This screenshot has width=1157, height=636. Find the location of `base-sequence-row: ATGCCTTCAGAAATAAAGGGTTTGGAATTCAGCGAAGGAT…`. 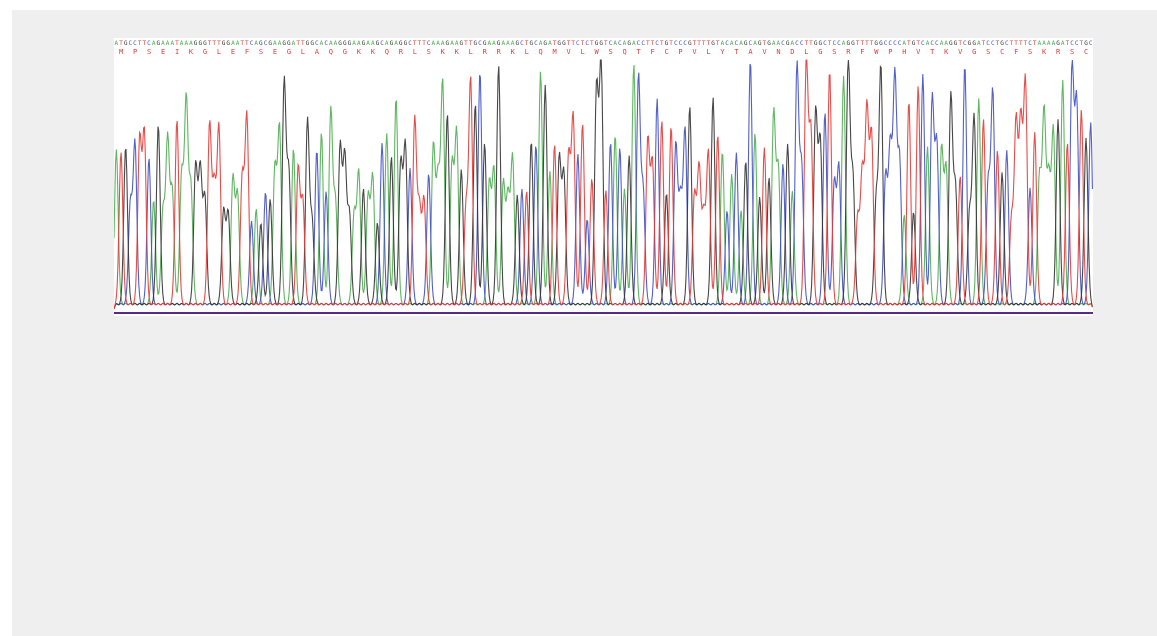

base-sequence-row: ATGCCTTCAGAAATAAAGGGTTTGGAATTCAGCGAAGGAT… is located at coordinates (604, 43).